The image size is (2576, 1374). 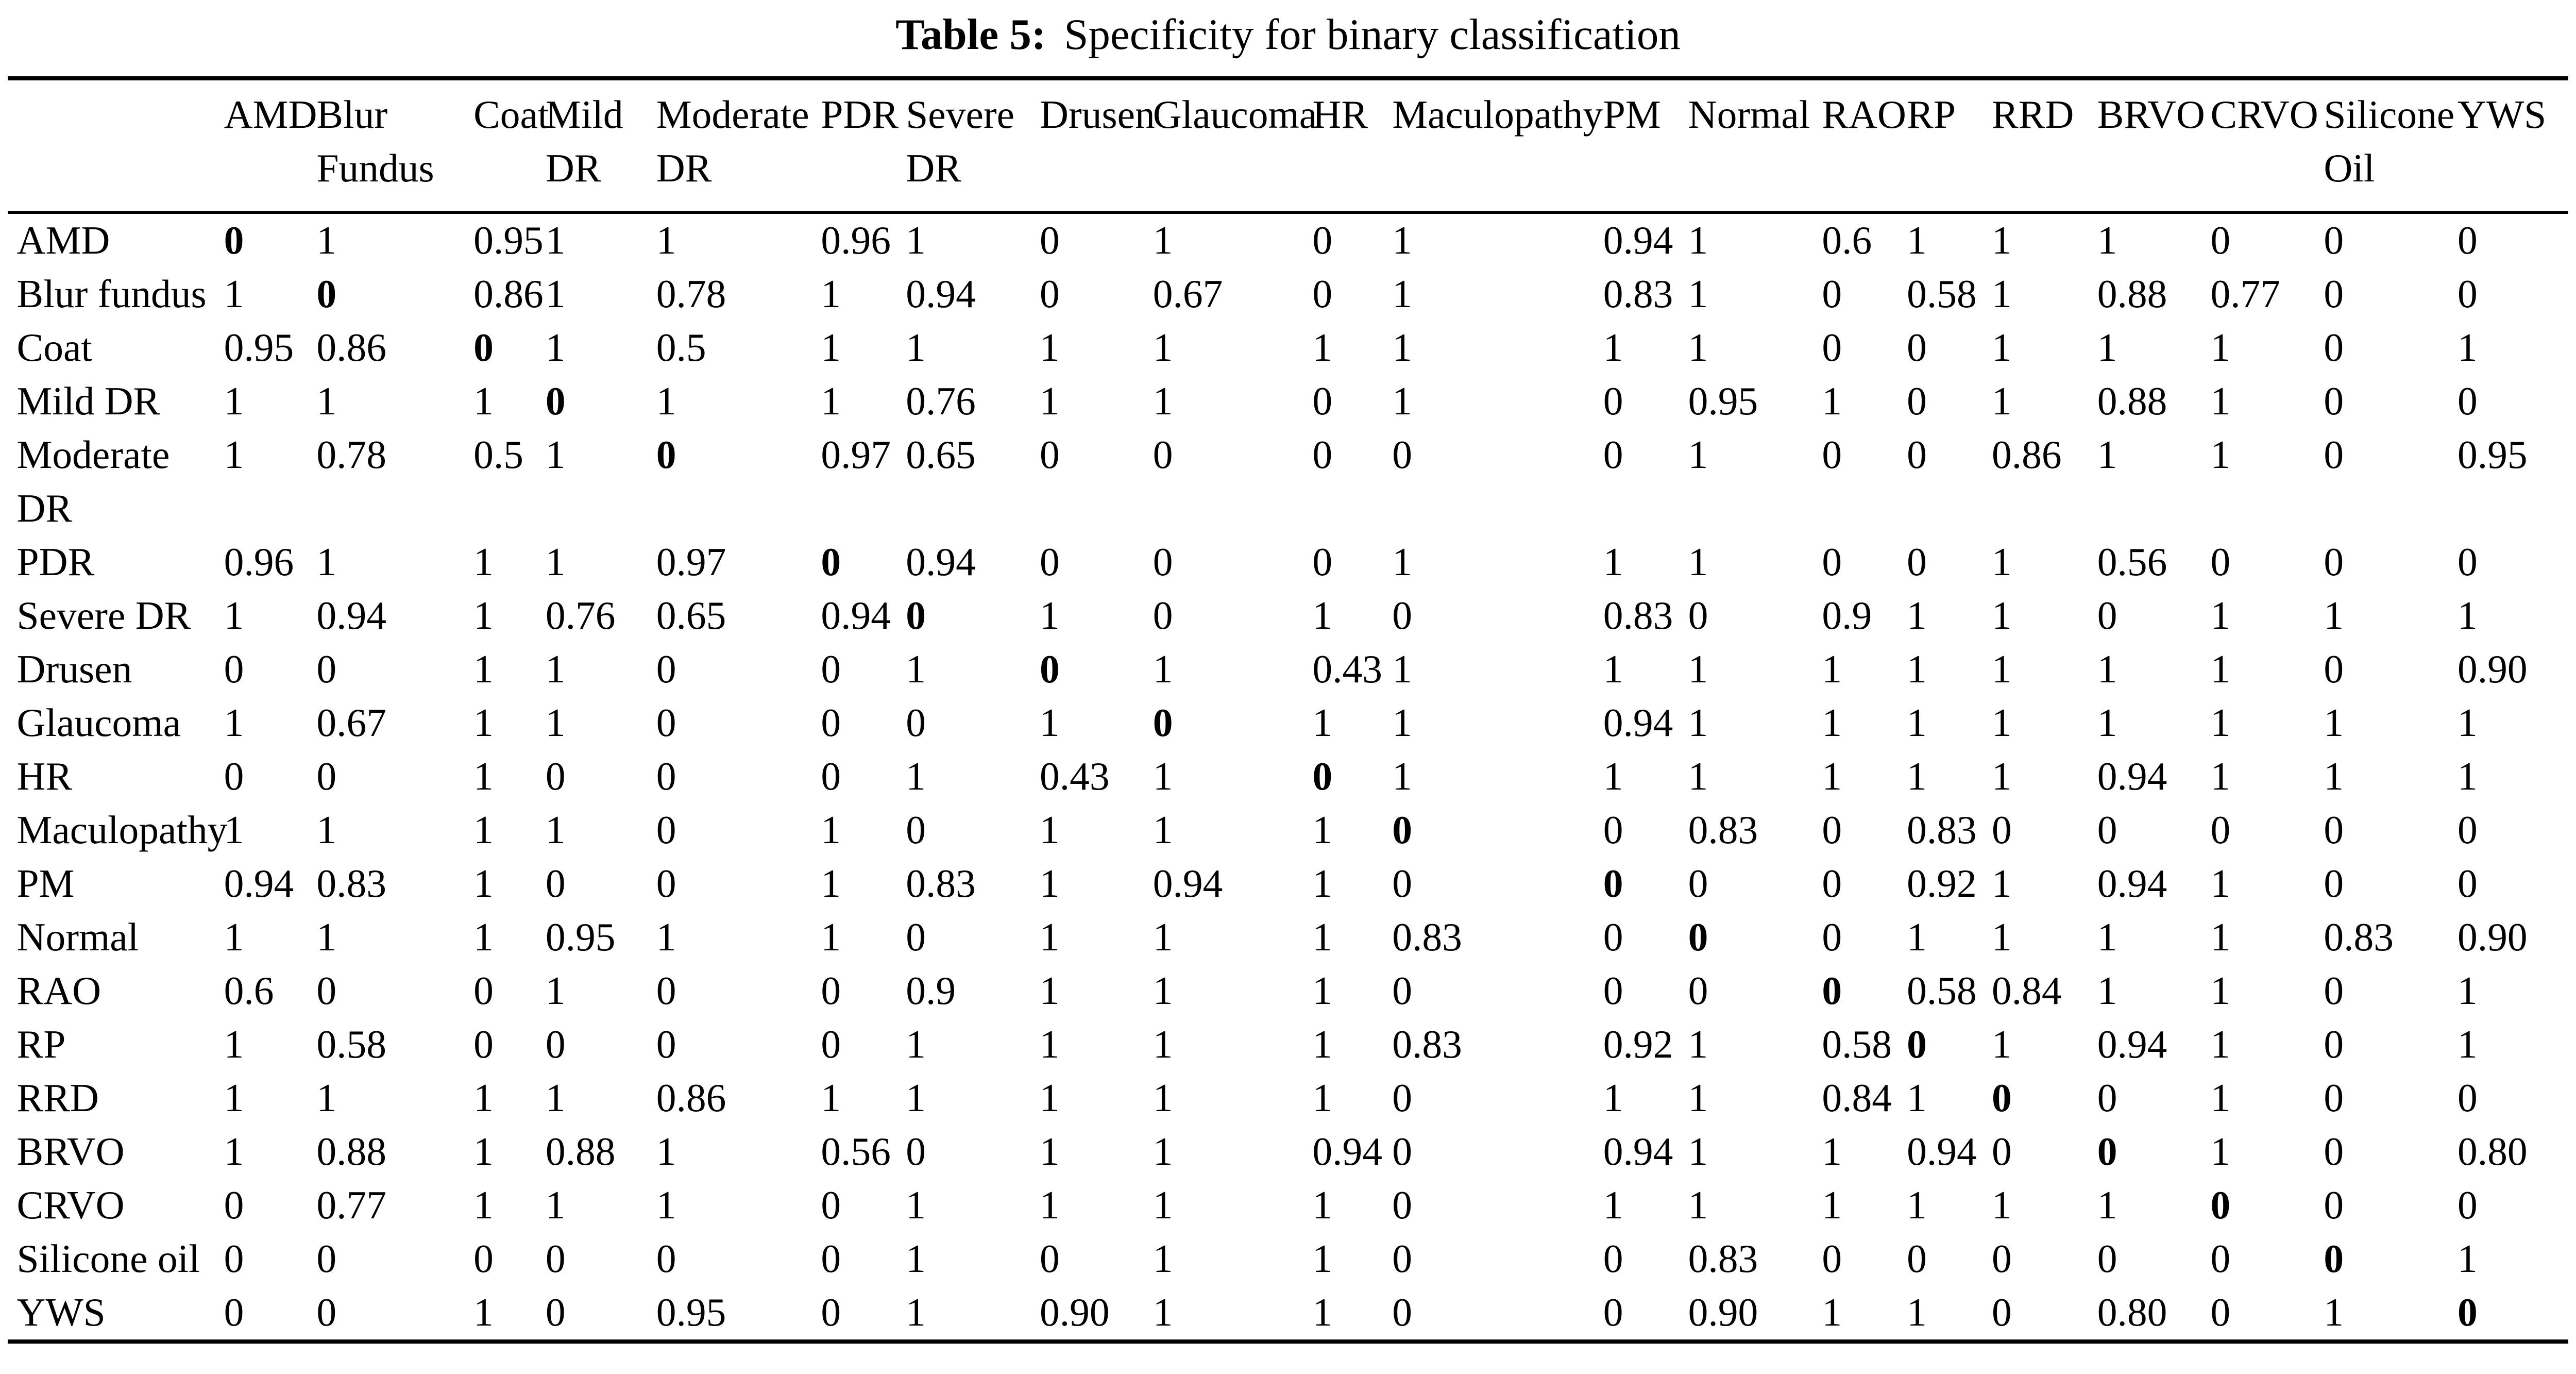 I want to click on cell: 0.90, so click(x=1074, y=1312).